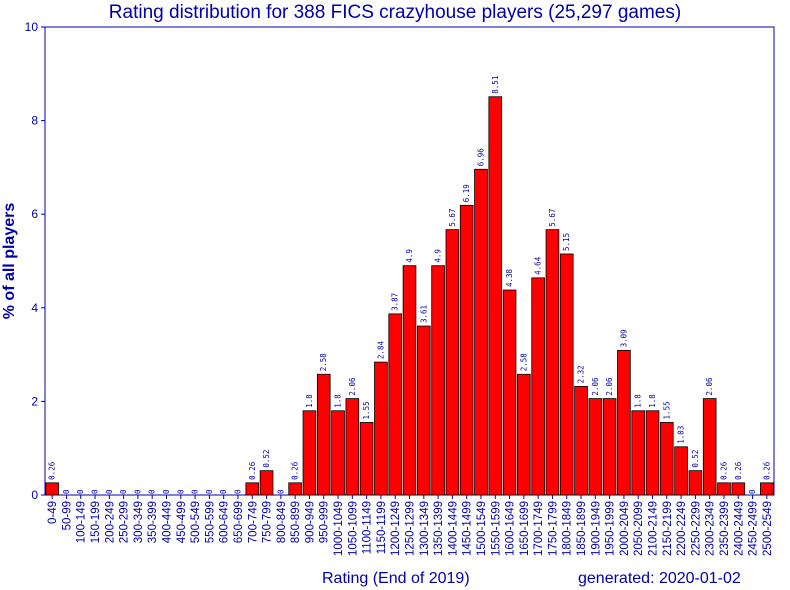  I want to click on x-tick-label: 1800-1849, so click(568, 528).